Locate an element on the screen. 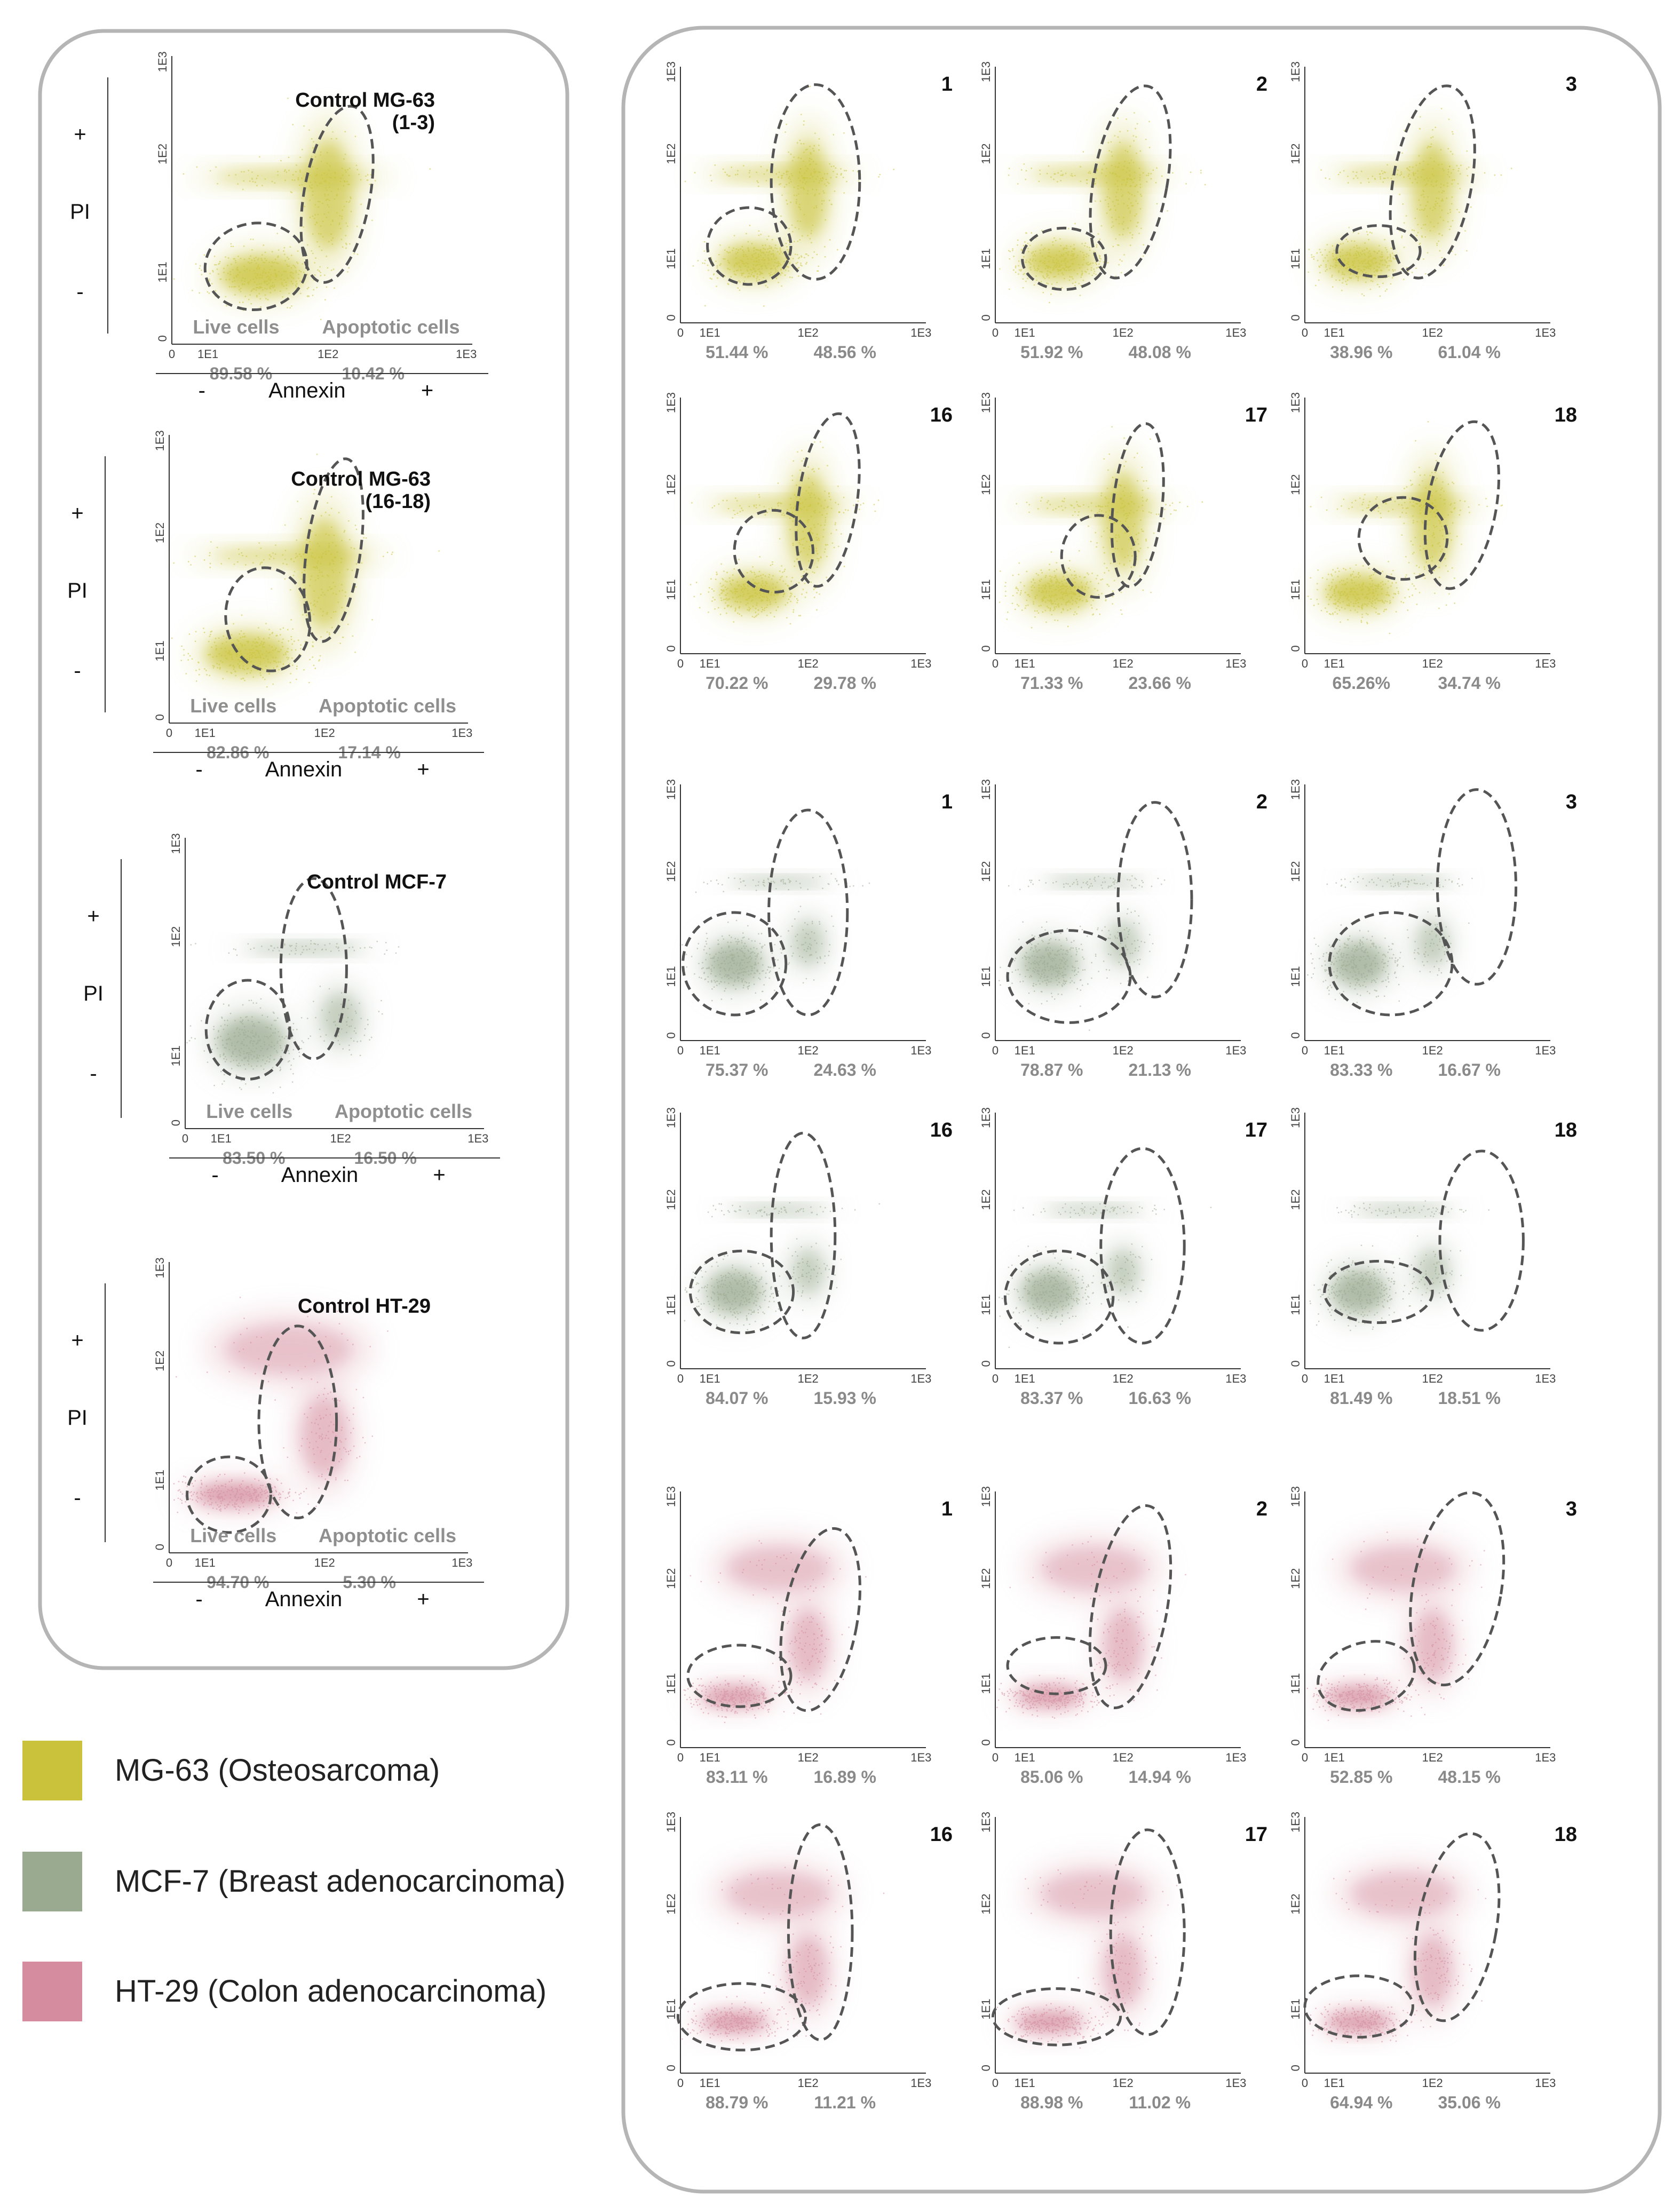 The width and height of the screenshot is (1680, 2198). treated-plot-mcf7-17: 0 0 1E1 1E1 1E2 1E2 1E3 1E3 83.37 % 16.63 % 17 is located at coordinates (1123, 1257).